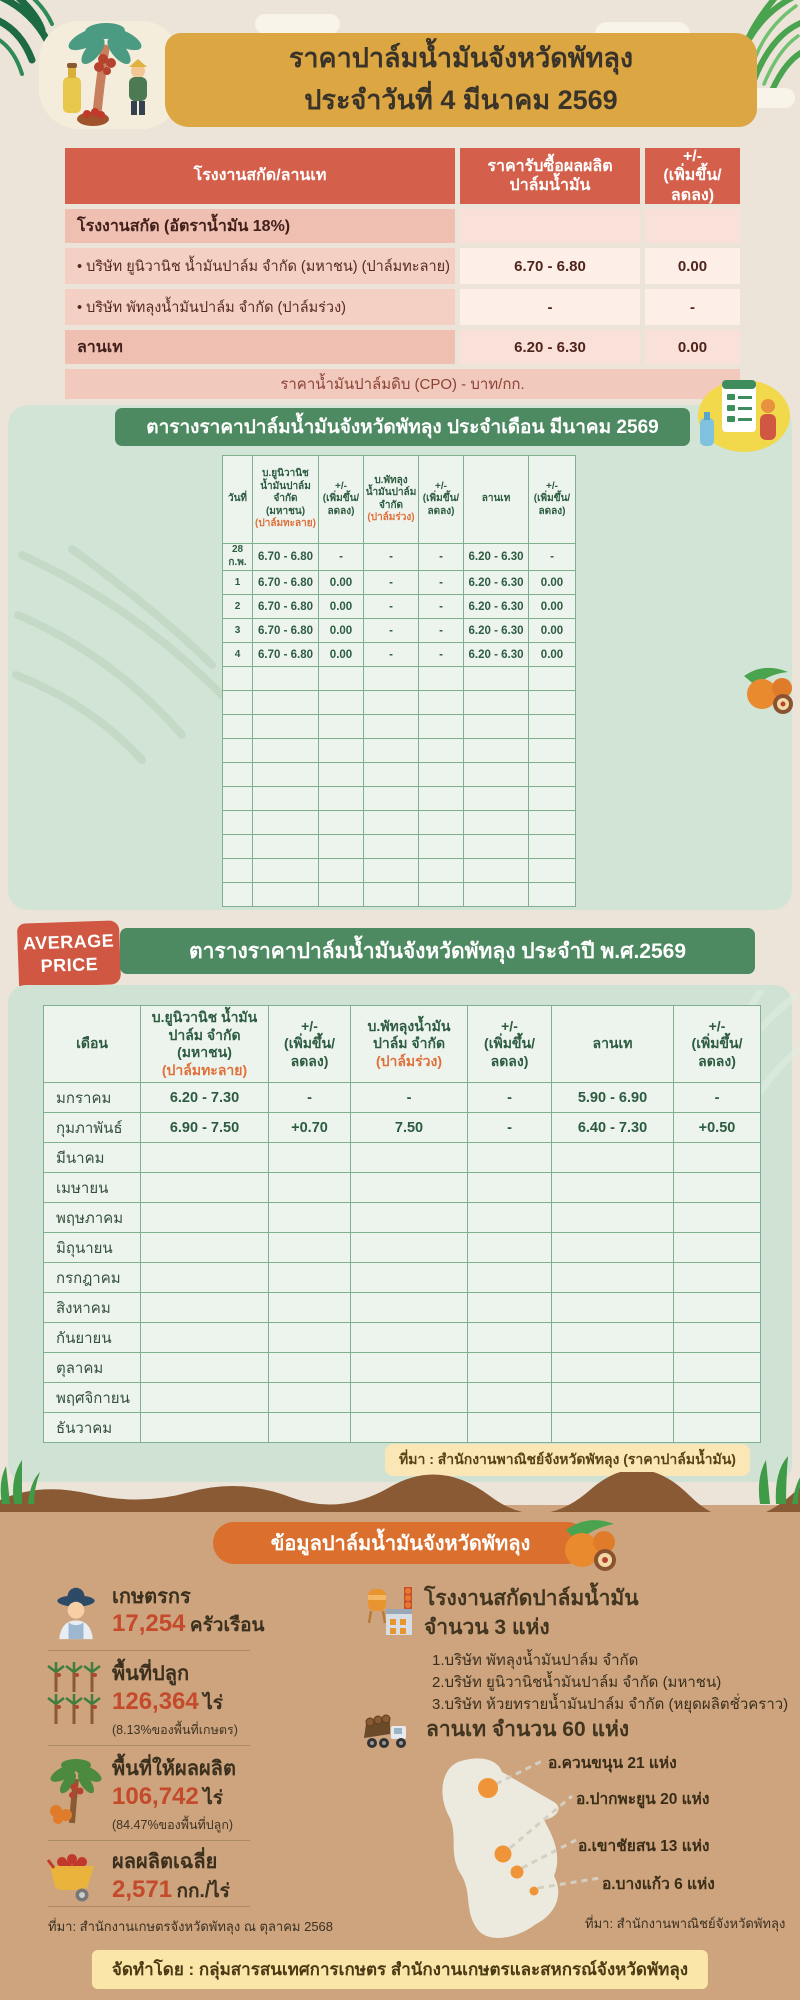 The width and height of the screenshot is (800, 2000). I want to click on table-row: ตุลาคม, so click(402, 1367).